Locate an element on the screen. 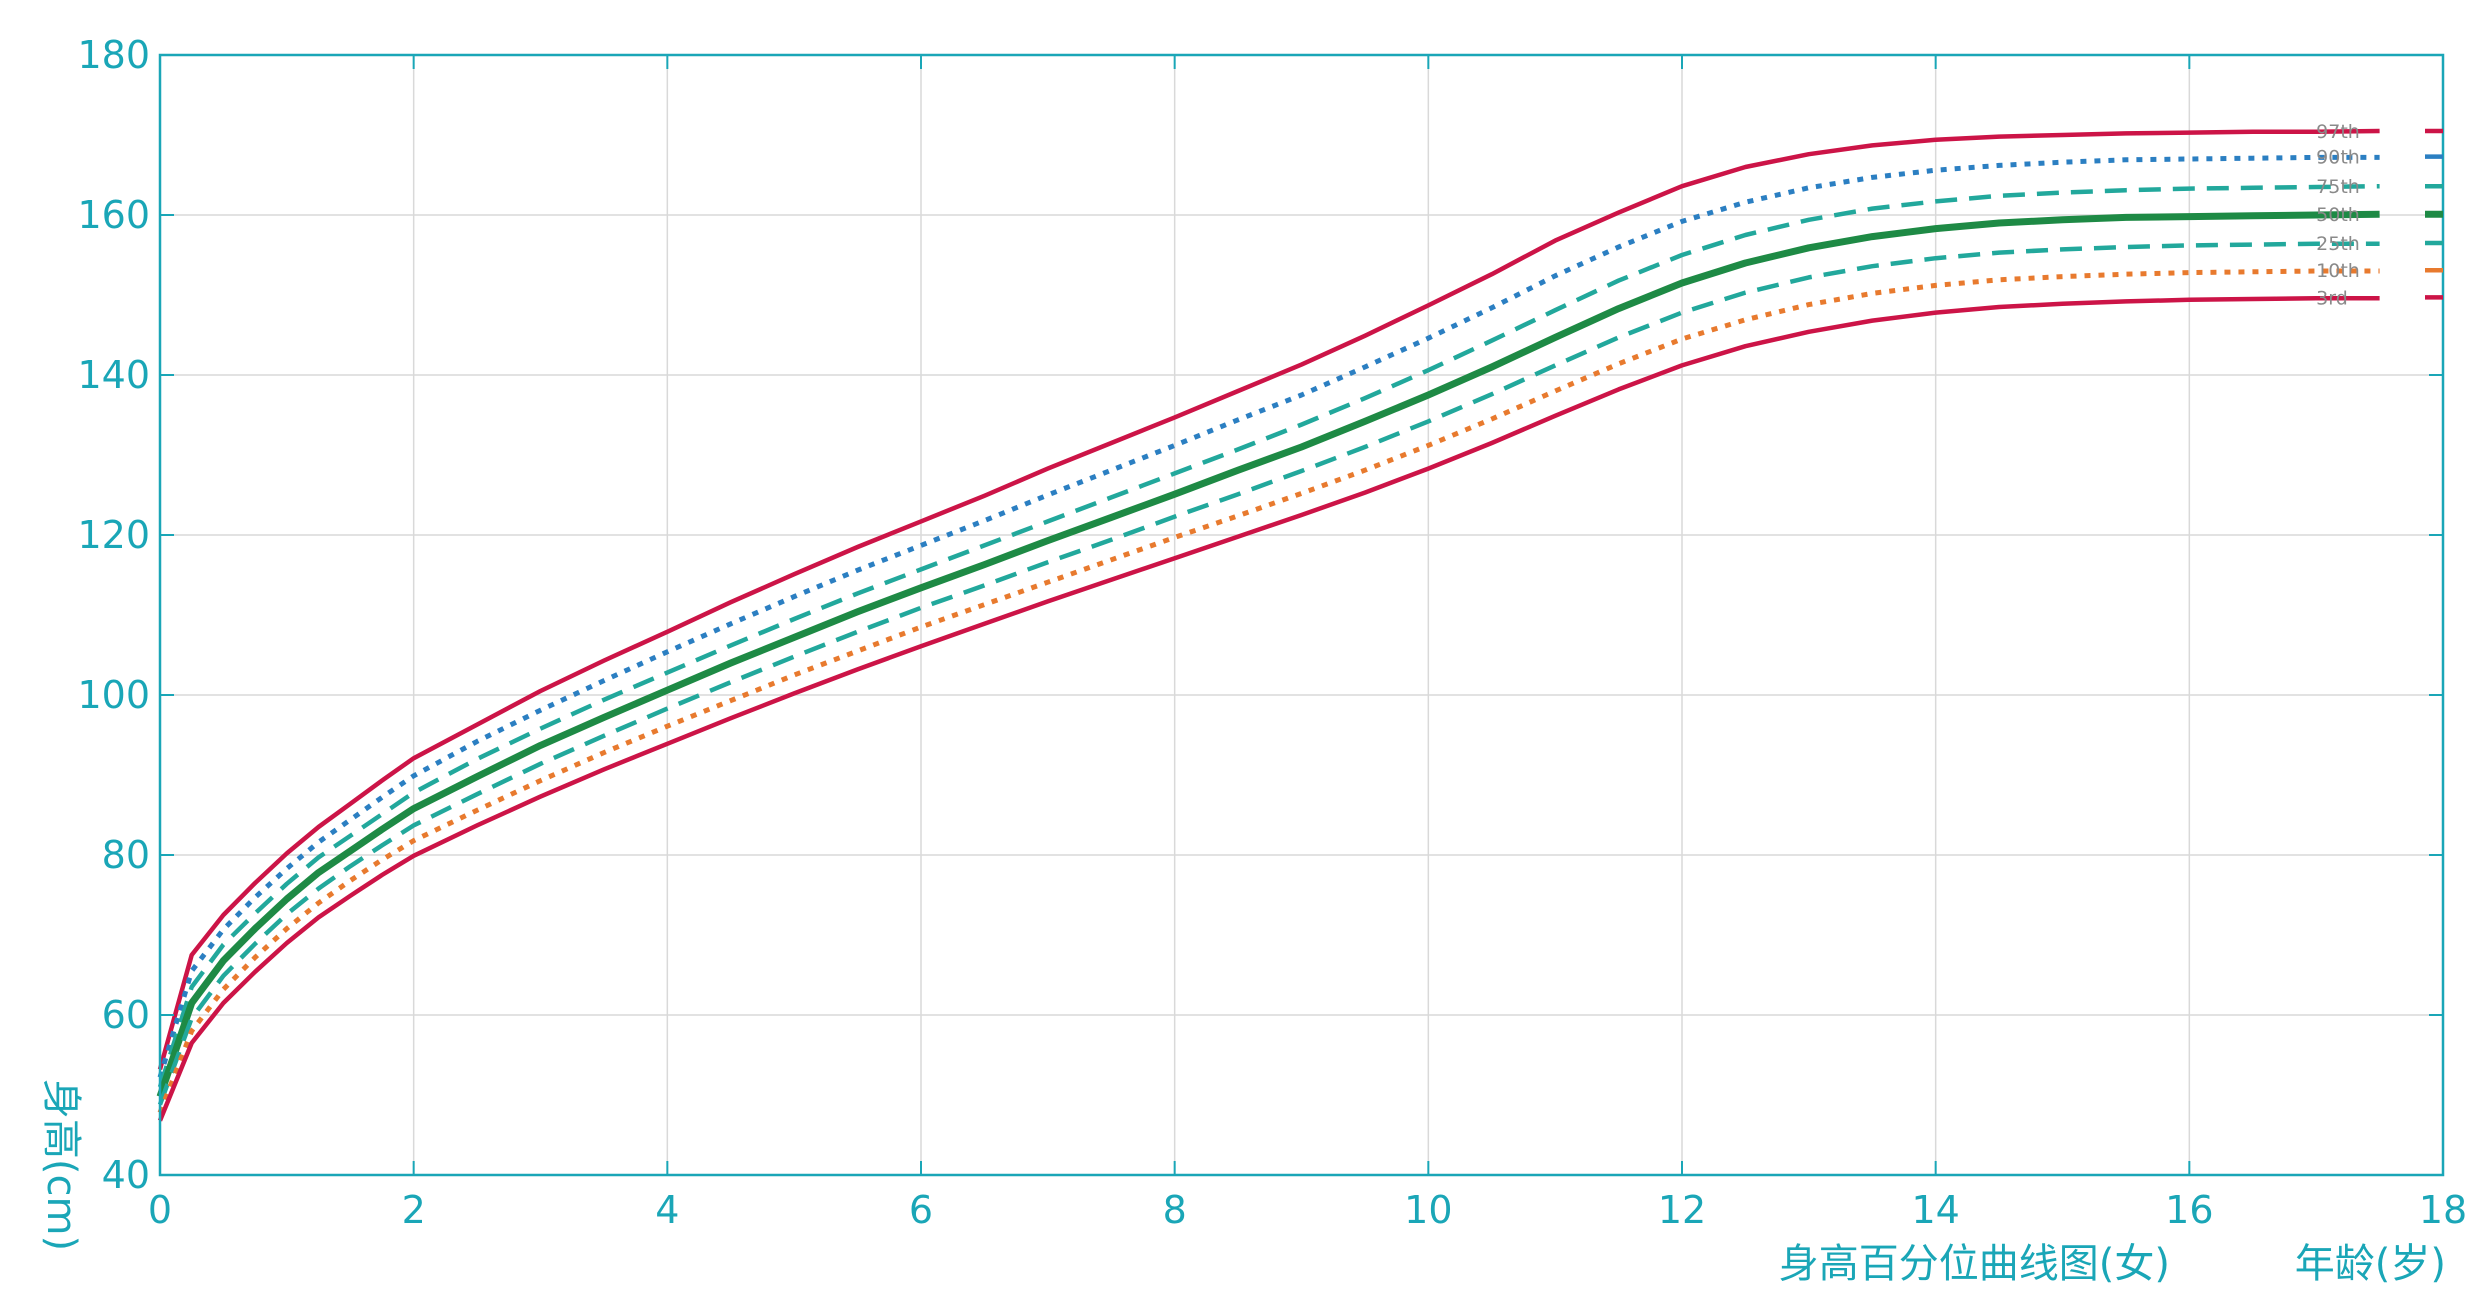 This screenshot has height=1300, width=2481. series-label-3rd: 3rd is located at coordinates (2332, 298).